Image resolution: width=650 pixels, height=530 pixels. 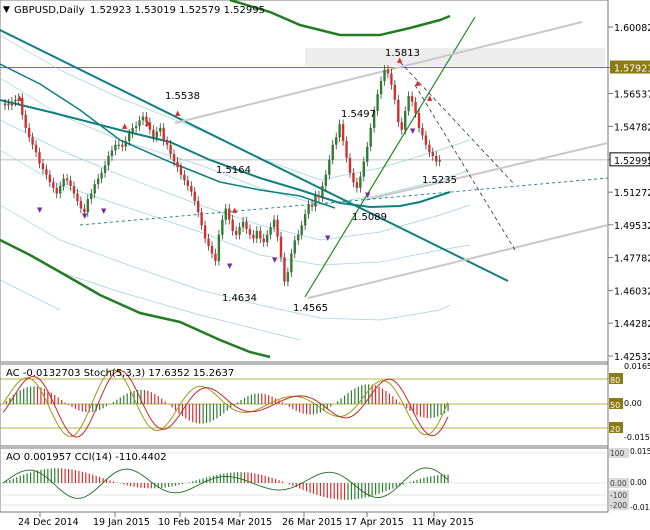 What do you see at coordinates (6, 10) in the screenshot?
I see `gbpusd-triangle-icon: ▼` at bounding box center [6, 10].